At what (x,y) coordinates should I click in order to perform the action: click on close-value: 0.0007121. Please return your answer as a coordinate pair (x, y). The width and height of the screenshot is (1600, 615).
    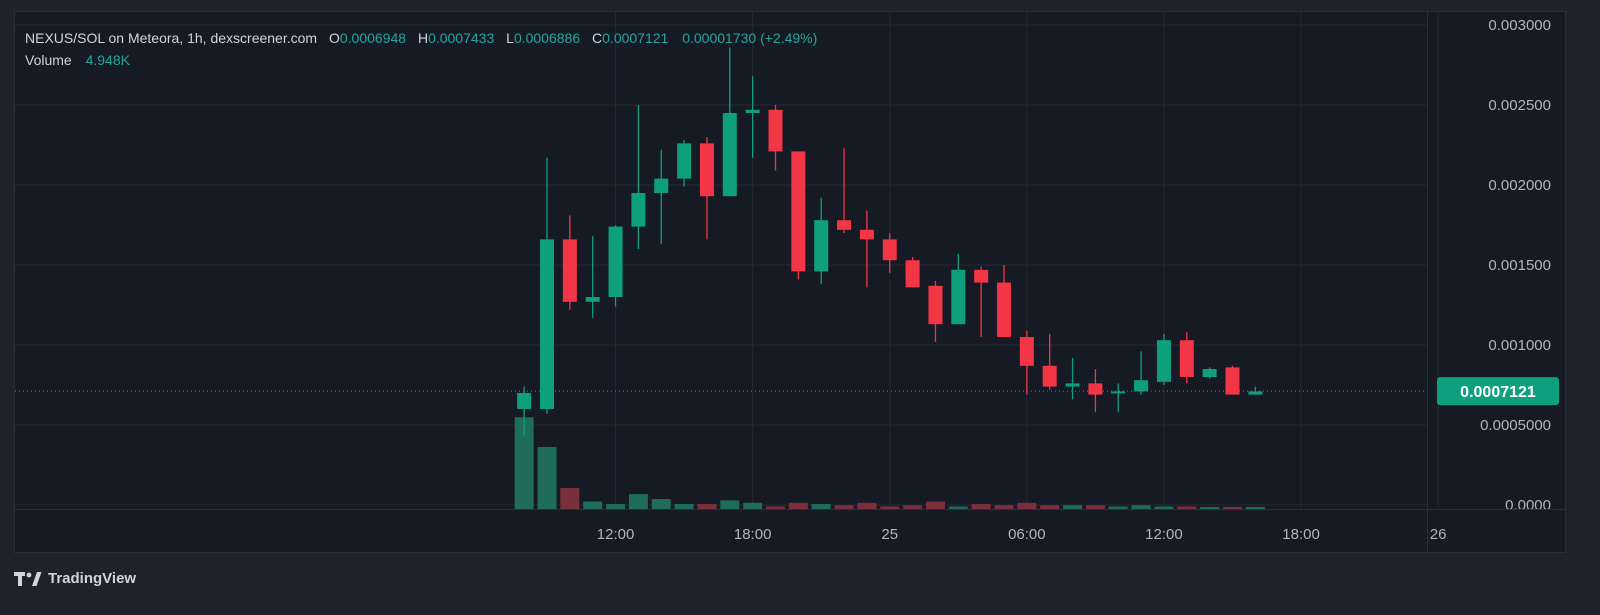
    Looking at the image, I should click on (635, 38).